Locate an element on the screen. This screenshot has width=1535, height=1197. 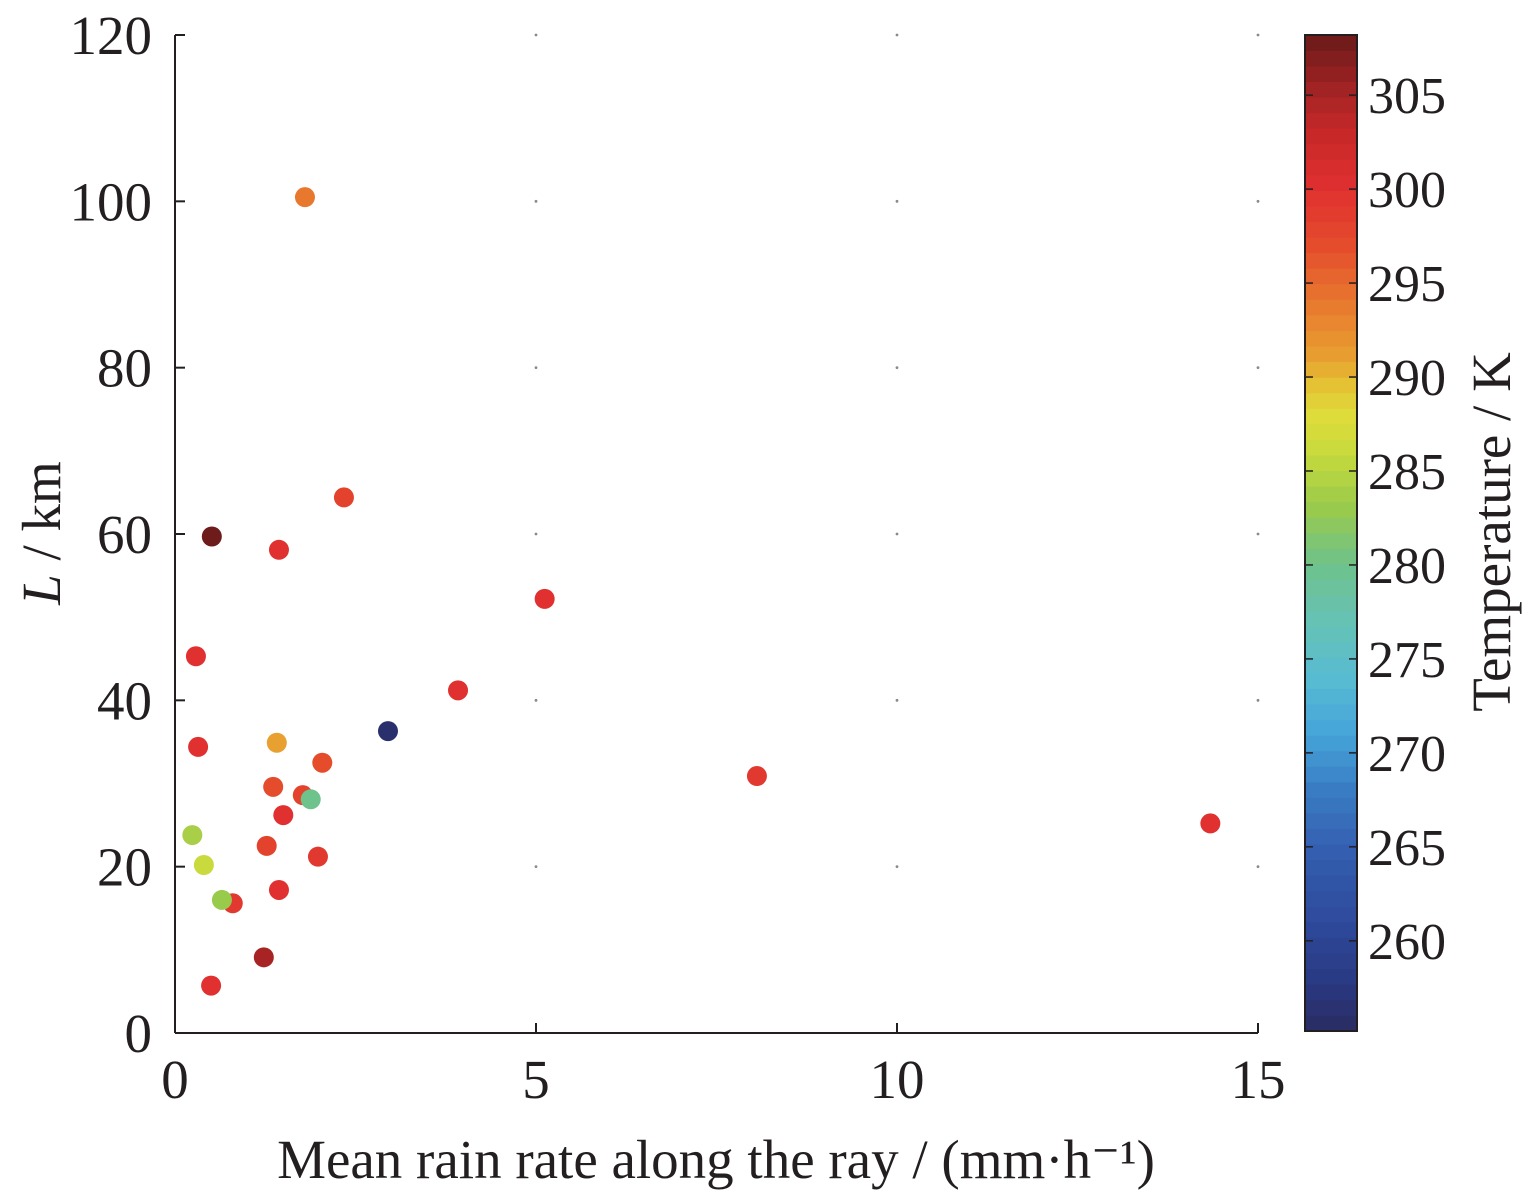
x-tick-label: 5 is located at coordinates (536, 1079).